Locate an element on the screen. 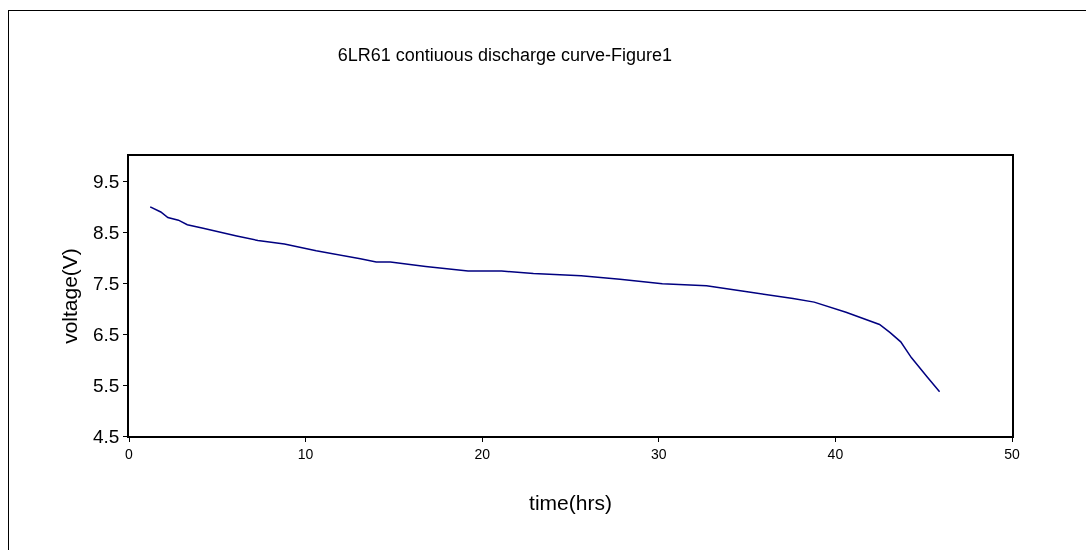 The height and width of the screenshot is (555, 1090). x-axis-title: time(hrs) is located at coordinates (570, 502).